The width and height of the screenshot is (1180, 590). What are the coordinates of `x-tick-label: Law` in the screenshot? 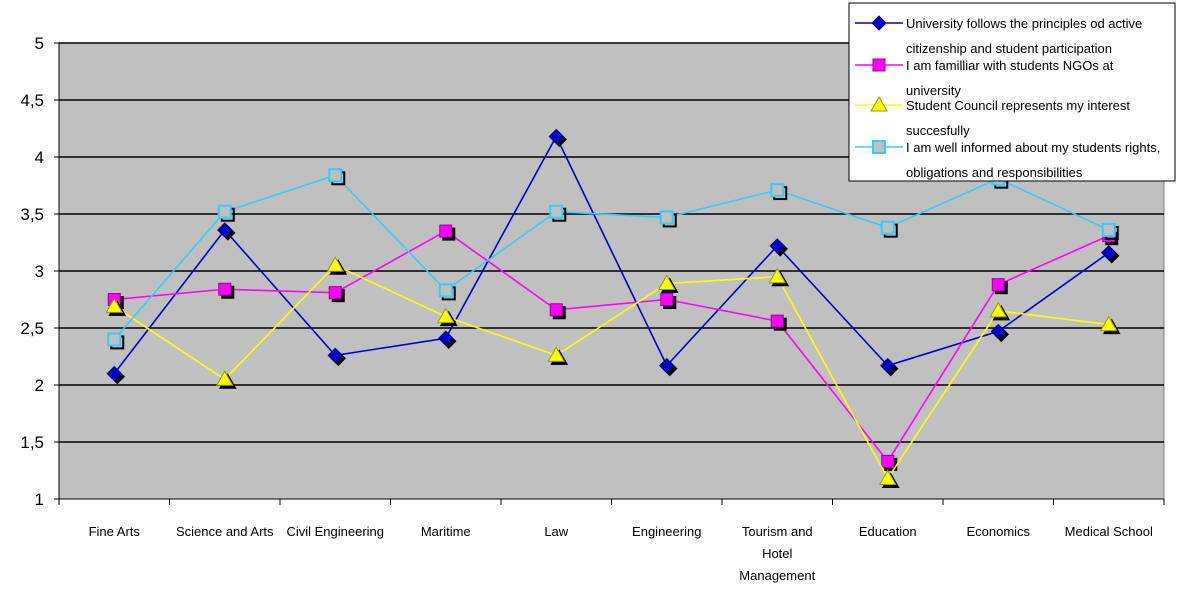 It's located at (556, 531).